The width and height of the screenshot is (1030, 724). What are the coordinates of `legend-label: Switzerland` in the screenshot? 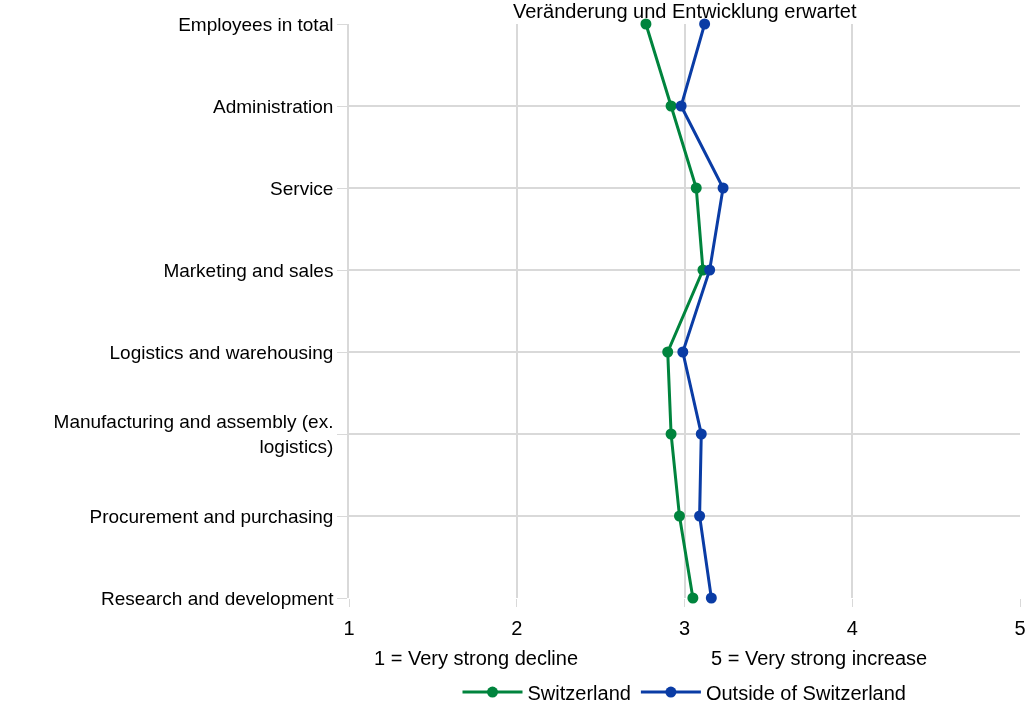 It's located at (579, 692).